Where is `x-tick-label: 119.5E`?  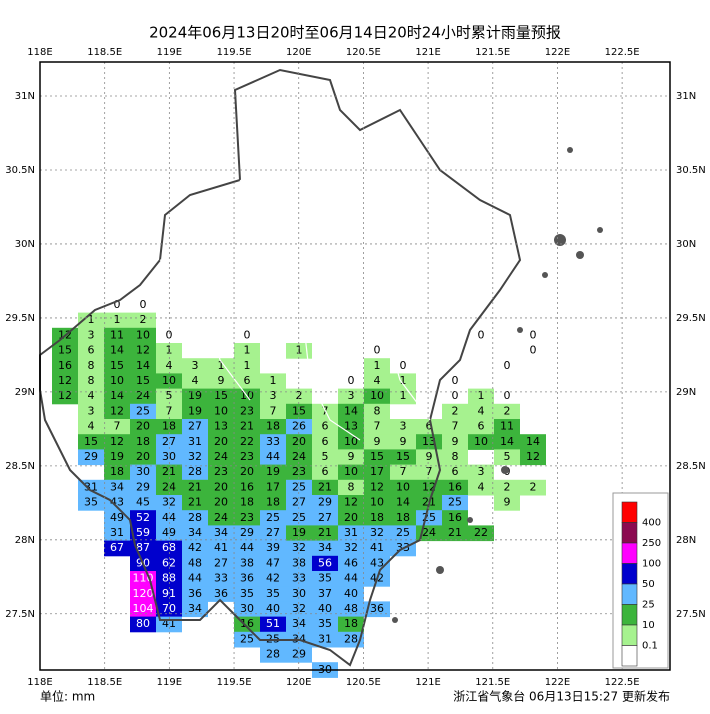
x-tick-label: 119.5E is located at coordinates (234, 52).